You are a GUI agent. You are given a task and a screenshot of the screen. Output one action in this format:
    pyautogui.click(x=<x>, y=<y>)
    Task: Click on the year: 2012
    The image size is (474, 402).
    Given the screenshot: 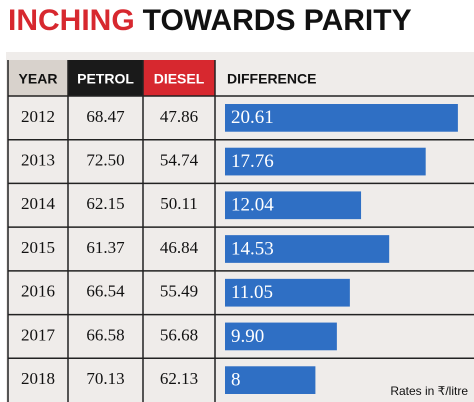 What is the action you would take?
    pyautogui.click(x=38, y=116)
    